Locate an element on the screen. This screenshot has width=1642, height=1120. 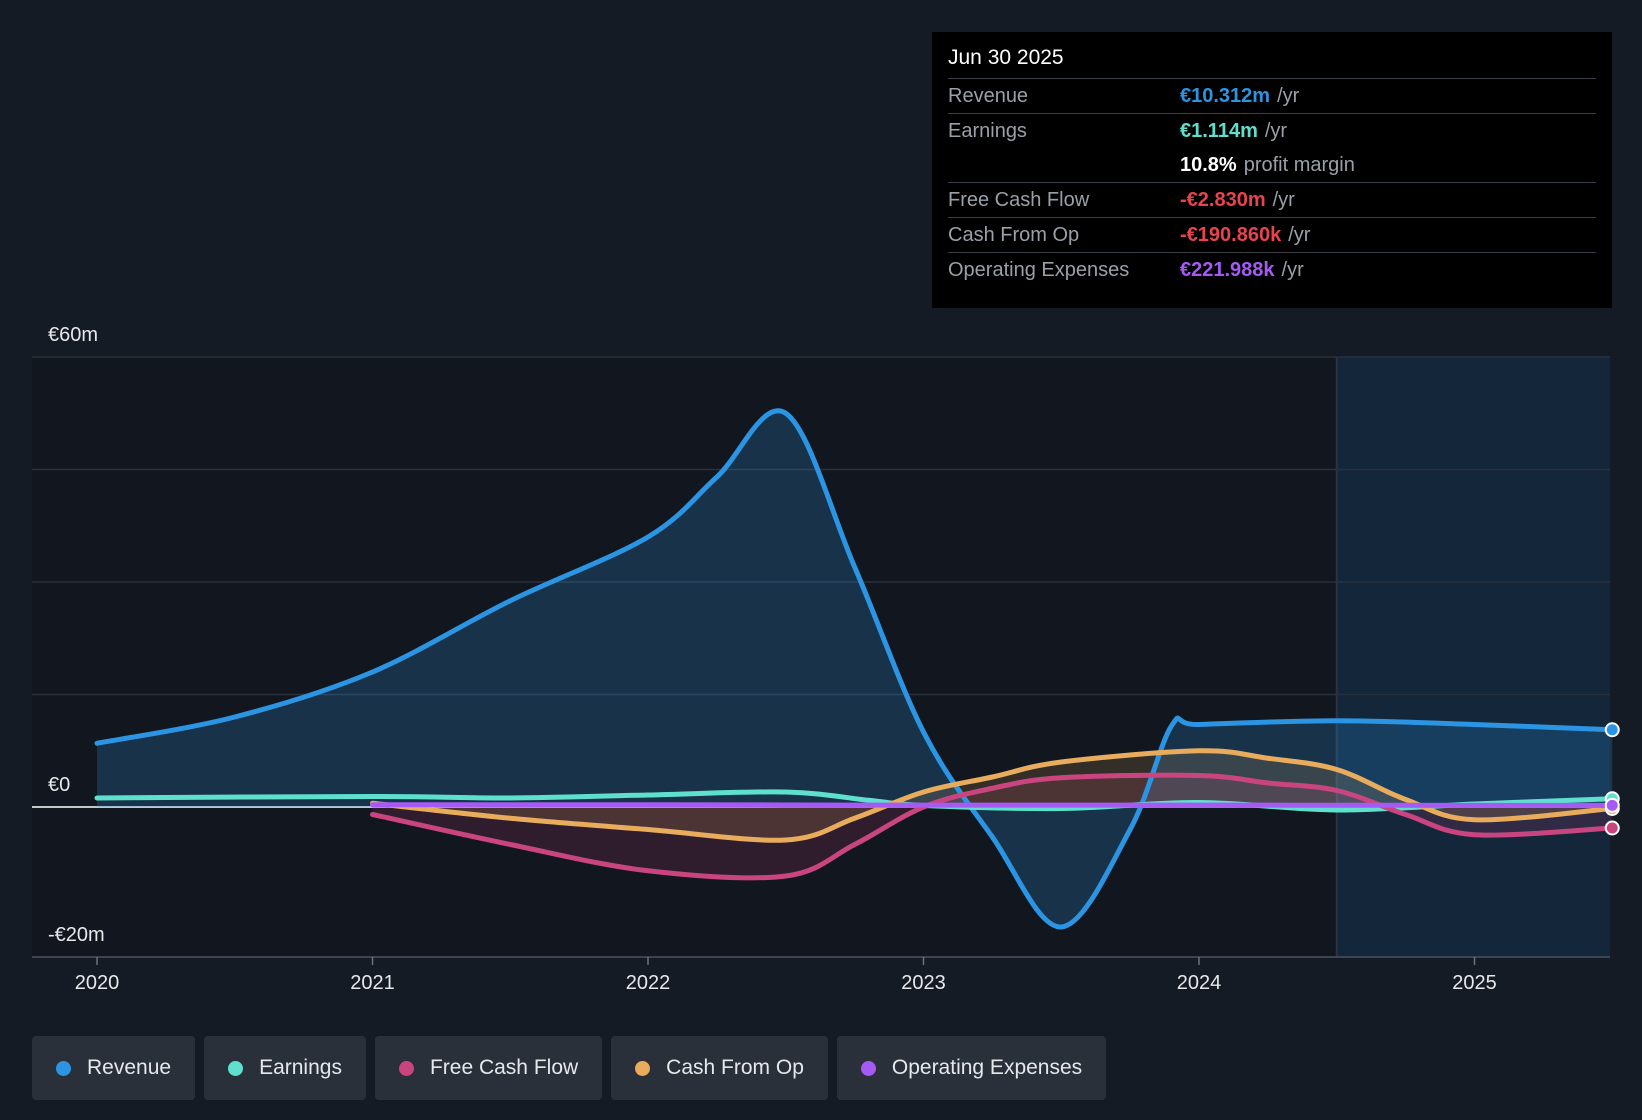
x-tick-label: 2023 is located at coordinates (923, 983).